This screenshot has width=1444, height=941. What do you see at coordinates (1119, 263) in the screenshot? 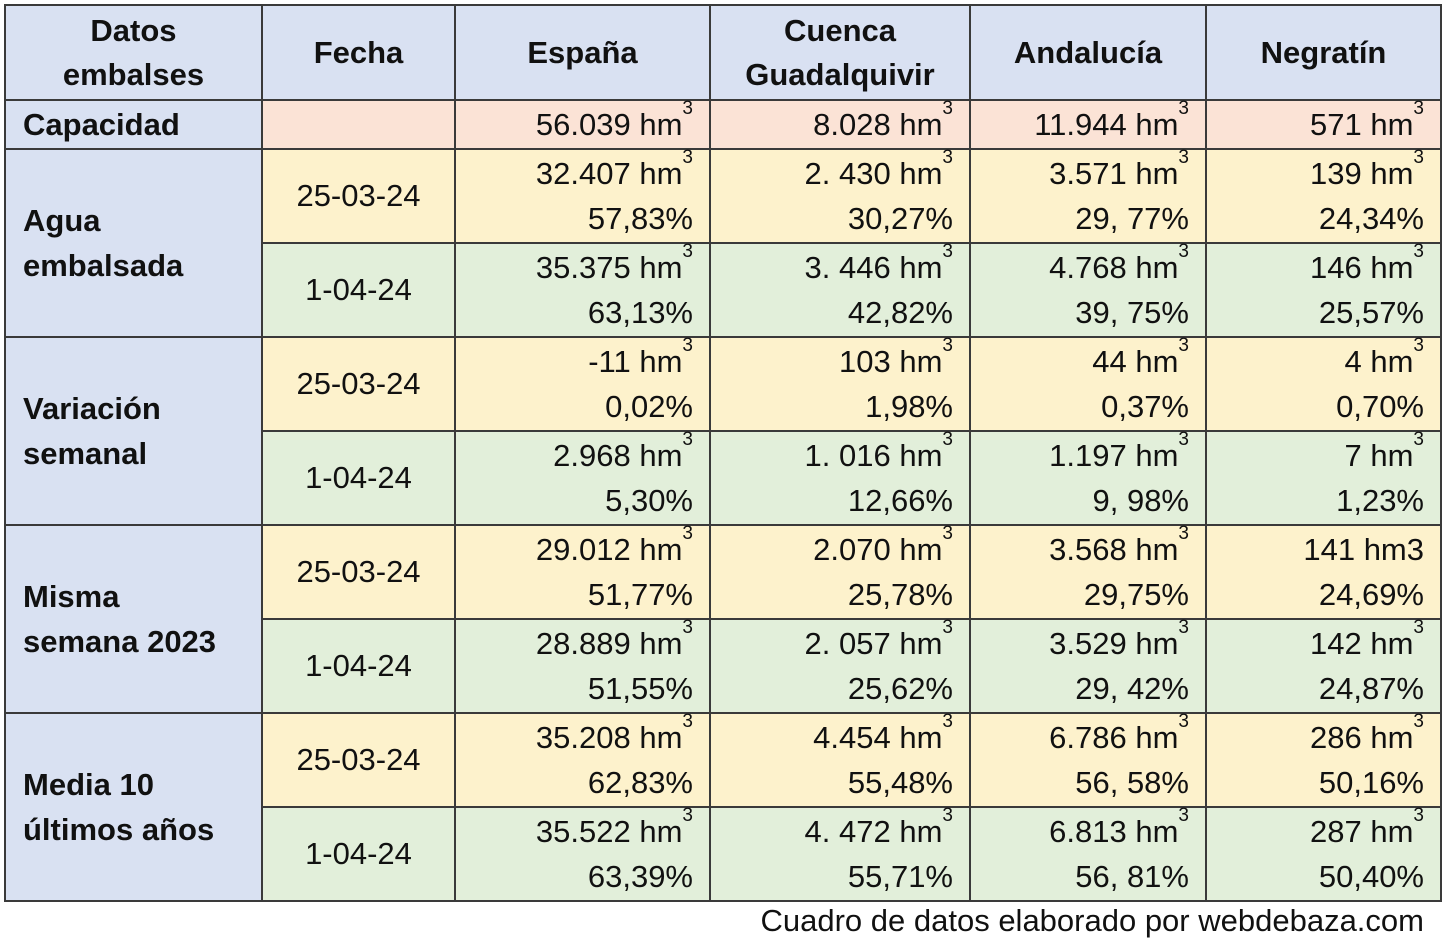
I see `volume-value: 4.768 hm3` at bounding box center [1119, 263].